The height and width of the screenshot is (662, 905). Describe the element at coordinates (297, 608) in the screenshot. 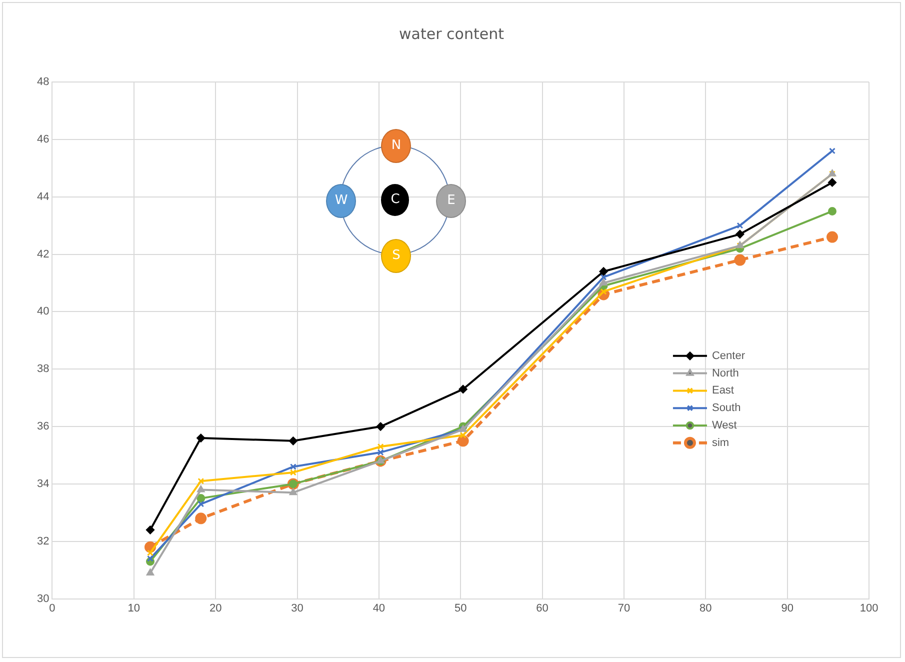

I see `x-tick-label: 30` at that location.